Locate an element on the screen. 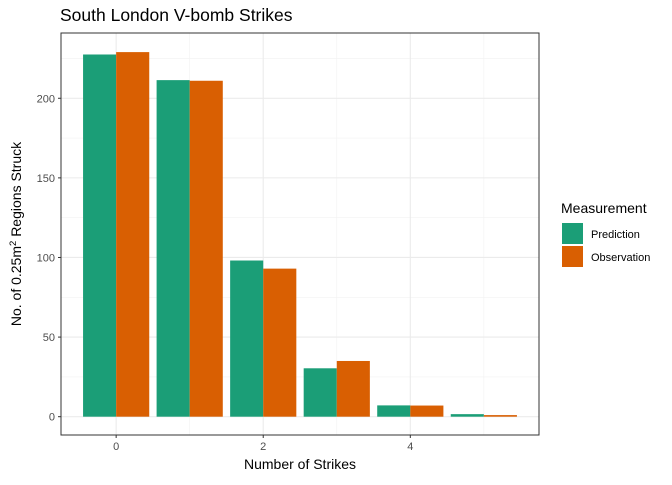 Image resolution: width=672 pixels, height=485 pixels. y-axis: 0 50 100 150 200 is located at coordinates (49, 258).